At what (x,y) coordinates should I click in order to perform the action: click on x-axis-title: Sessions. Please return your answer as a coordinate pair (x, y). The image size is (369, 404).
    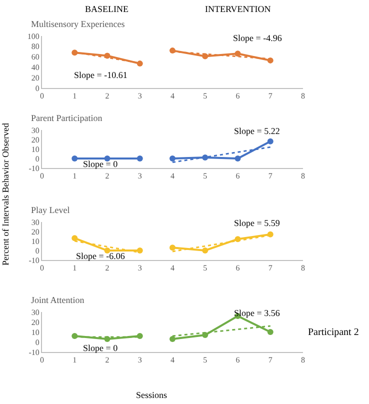
    Looking at the image, I should click on (152, 395).